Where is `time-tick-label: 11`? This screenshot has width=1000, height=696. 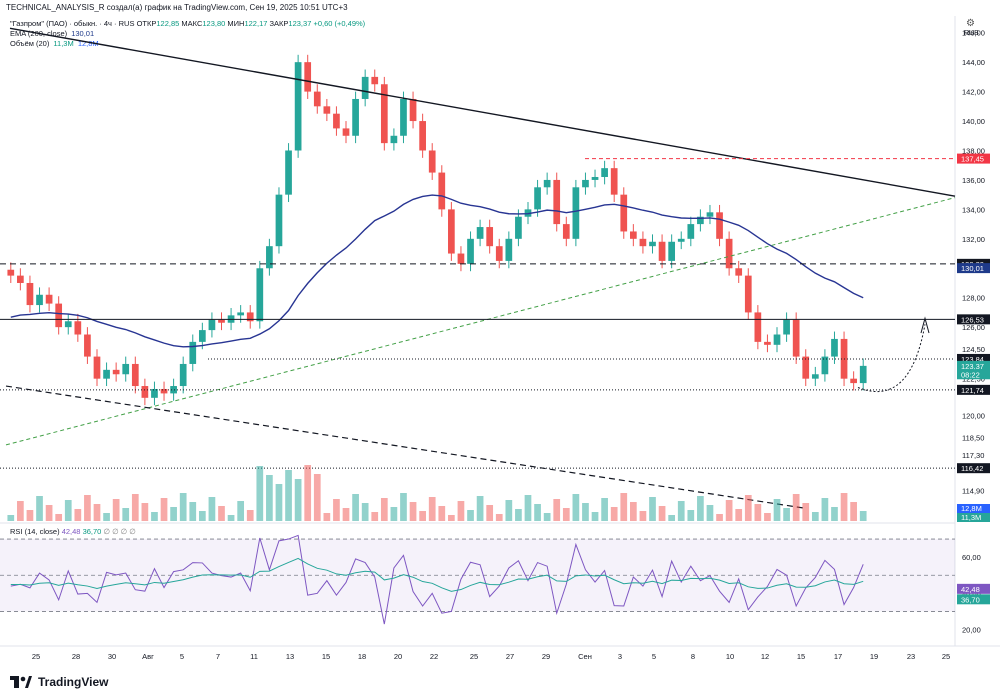
time-tick-label: 11 is located at coordinates (254, 656).